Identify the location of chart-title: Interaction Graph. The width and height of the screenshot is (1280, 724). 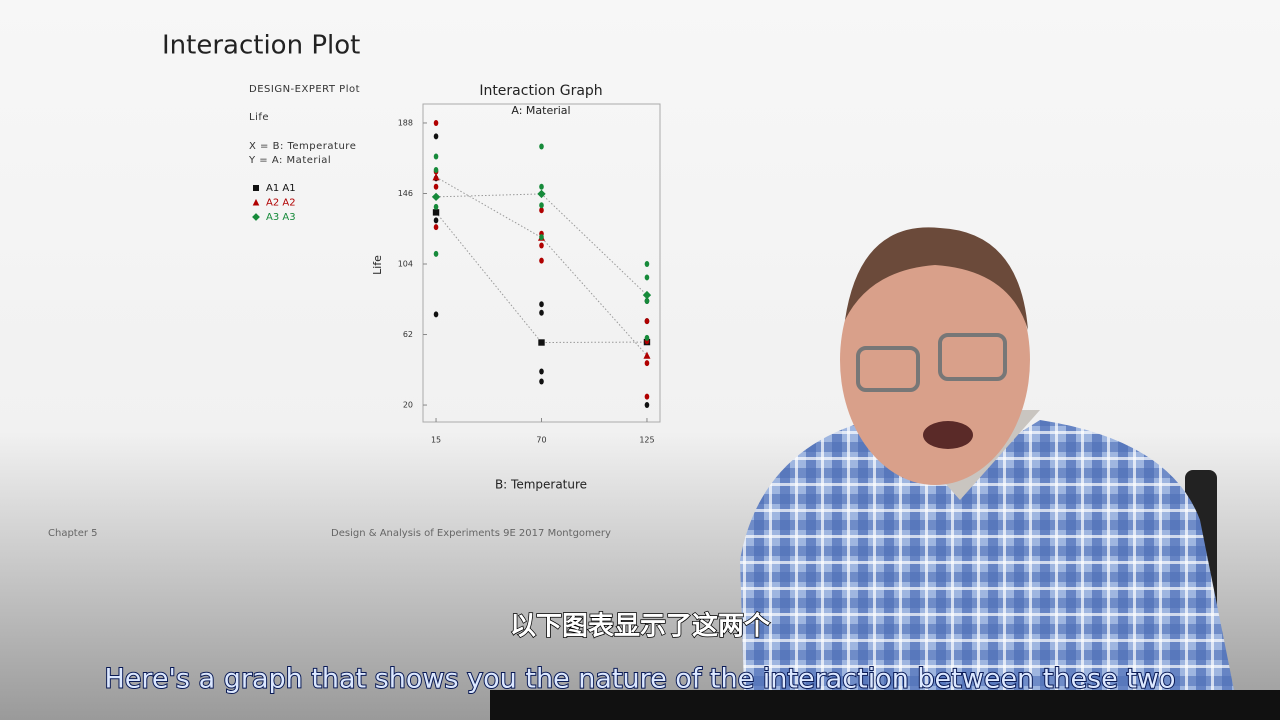
(540, 91).